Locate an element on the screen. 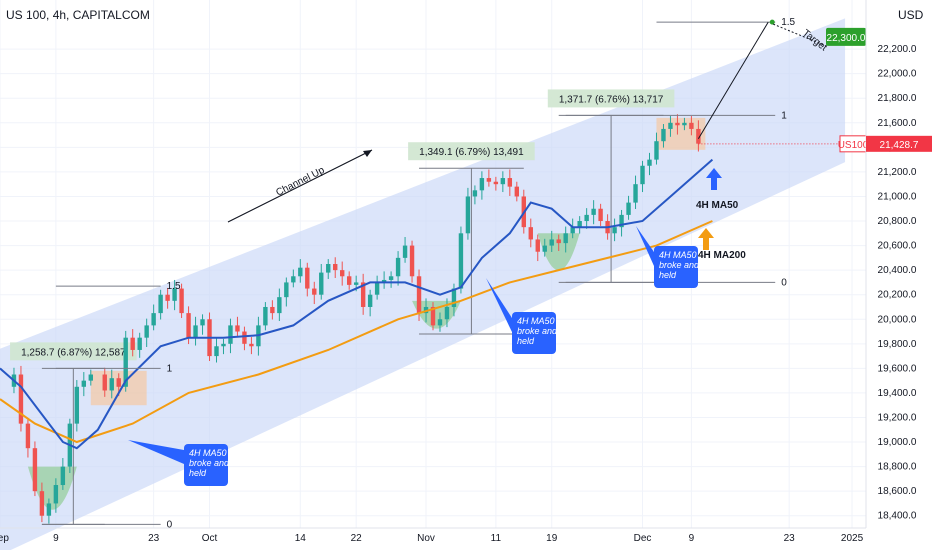  x-axis: Sep 9 23 Oct 14 22 Nov 11 19 Dec 9 23 2025 is located at coordinates (432, 538).